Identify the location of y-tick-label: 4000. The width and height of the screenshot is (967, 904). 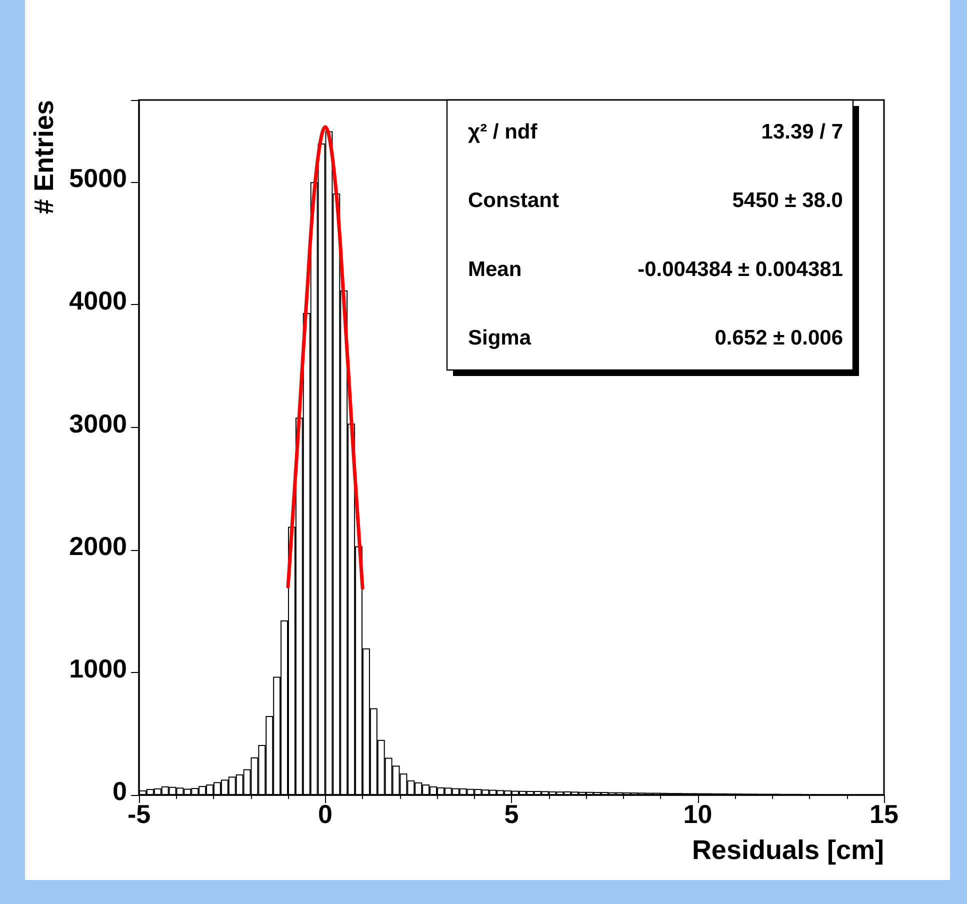
(98, 301).